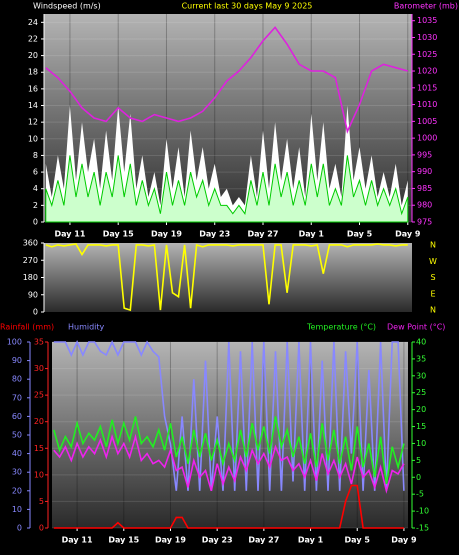  Describe the element at coordinates (30, 277) in the screenshot. I see `y-tick-label: 180` at that location.